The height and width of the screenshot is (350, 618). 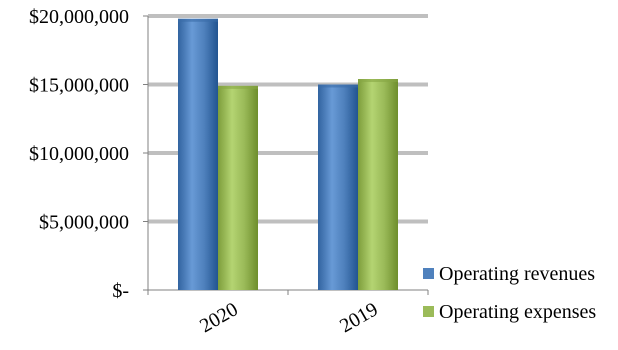 I want to click on legend: Operating revenues Operating expenses, so click(x=509, y=293).